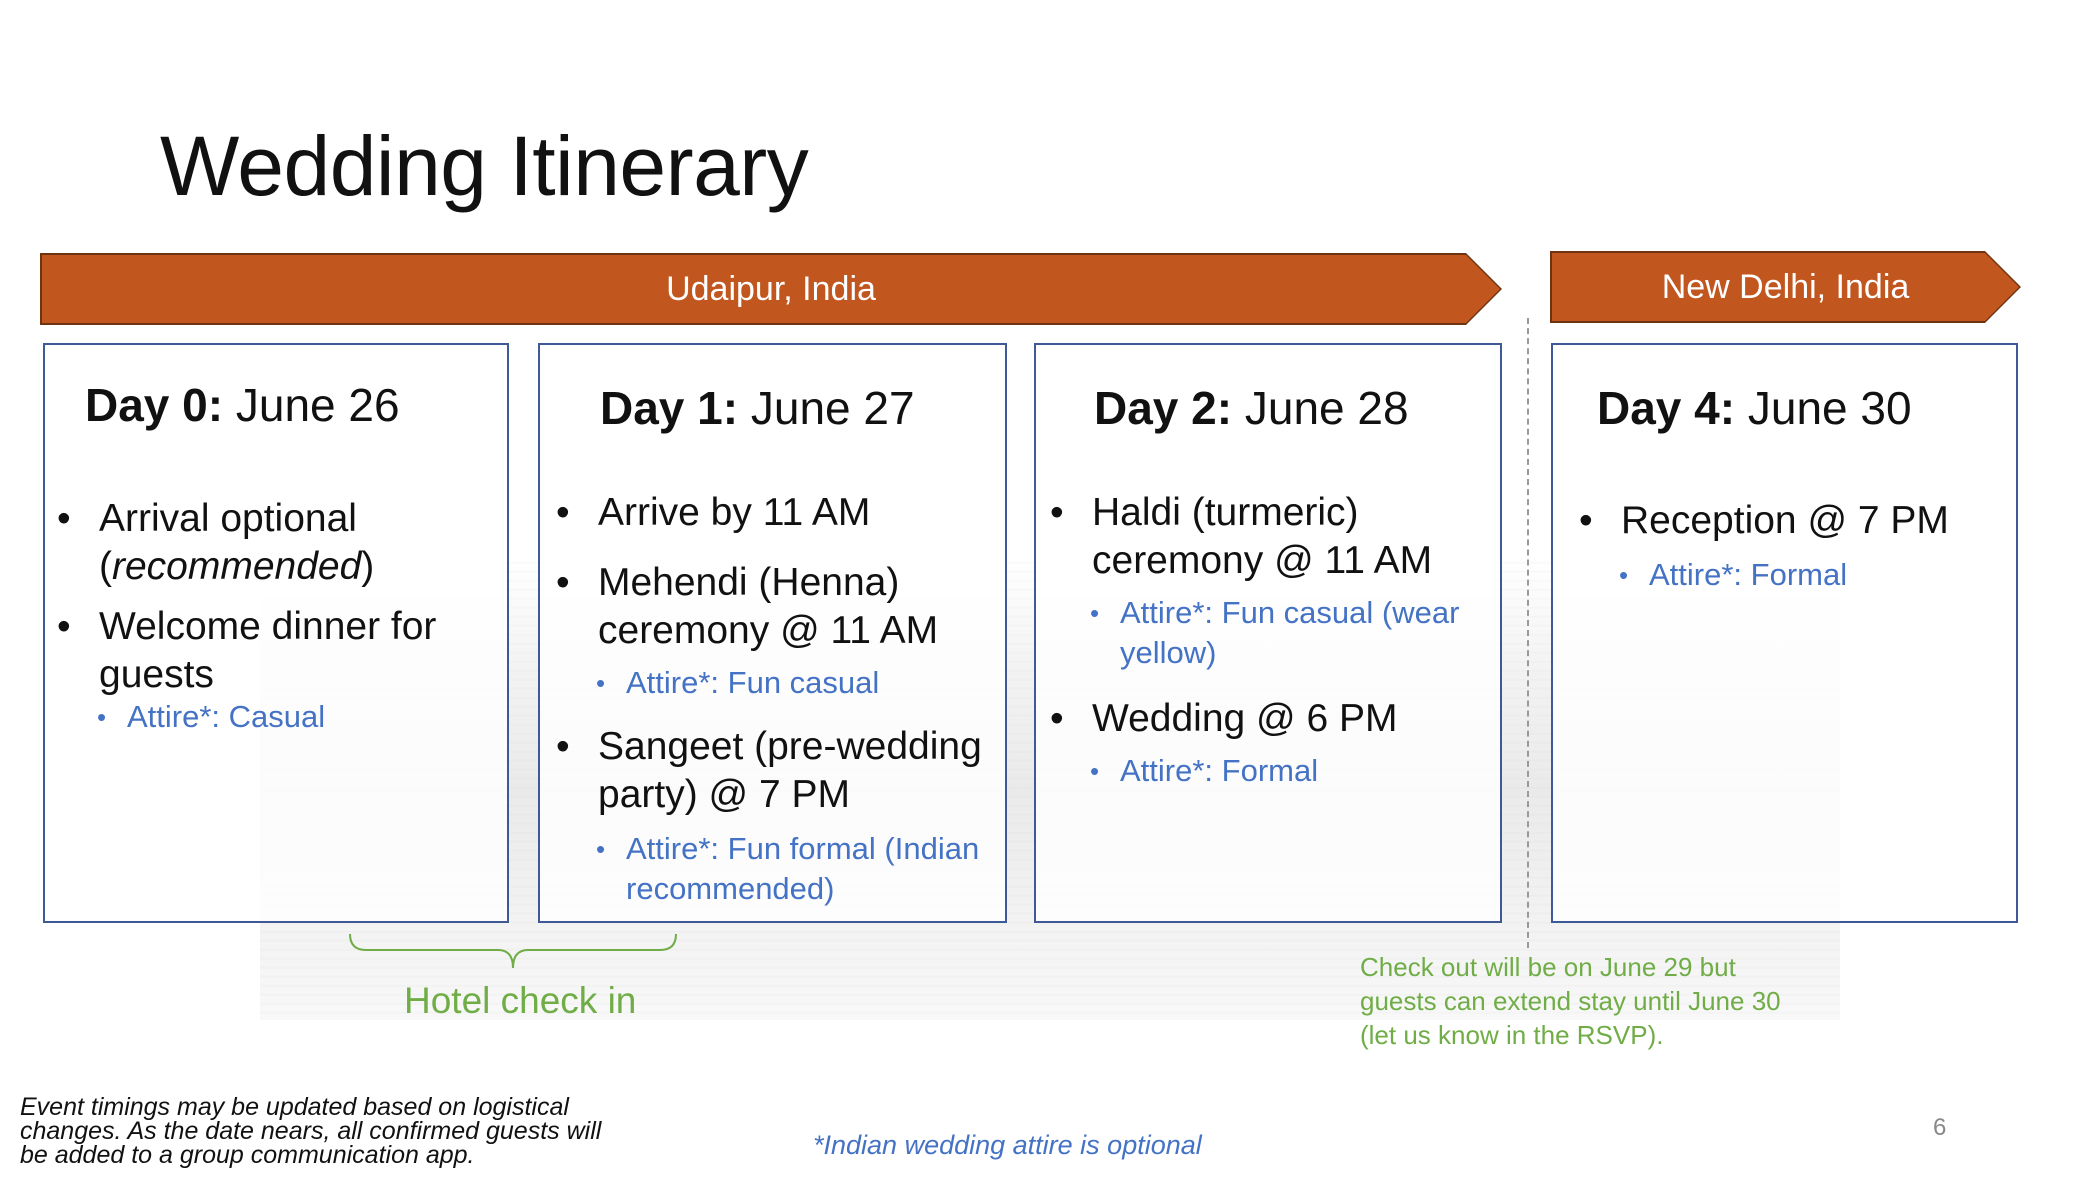 The height and width of the screenshot is (1178, 2096). I want to click on list-item: Arrive by 11 AM, so click(787, 513).